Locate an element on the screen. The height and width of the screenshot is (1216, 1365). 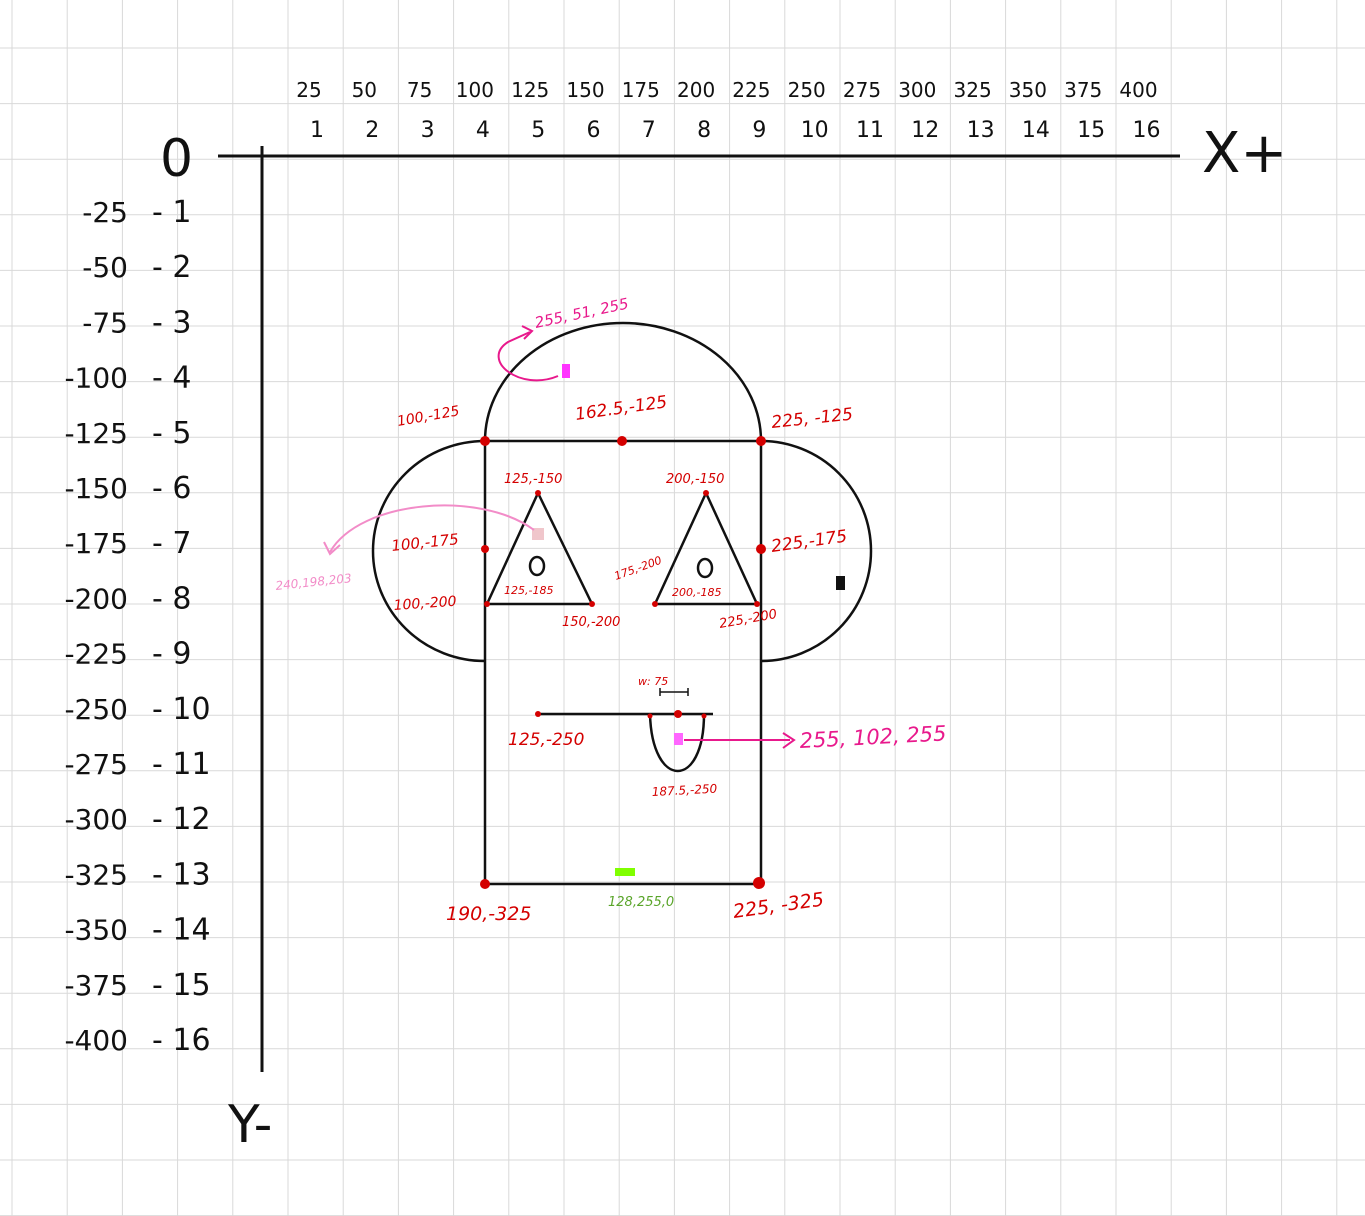
x-tick-unit-label: 350 is located at coordinates (1028, 90).